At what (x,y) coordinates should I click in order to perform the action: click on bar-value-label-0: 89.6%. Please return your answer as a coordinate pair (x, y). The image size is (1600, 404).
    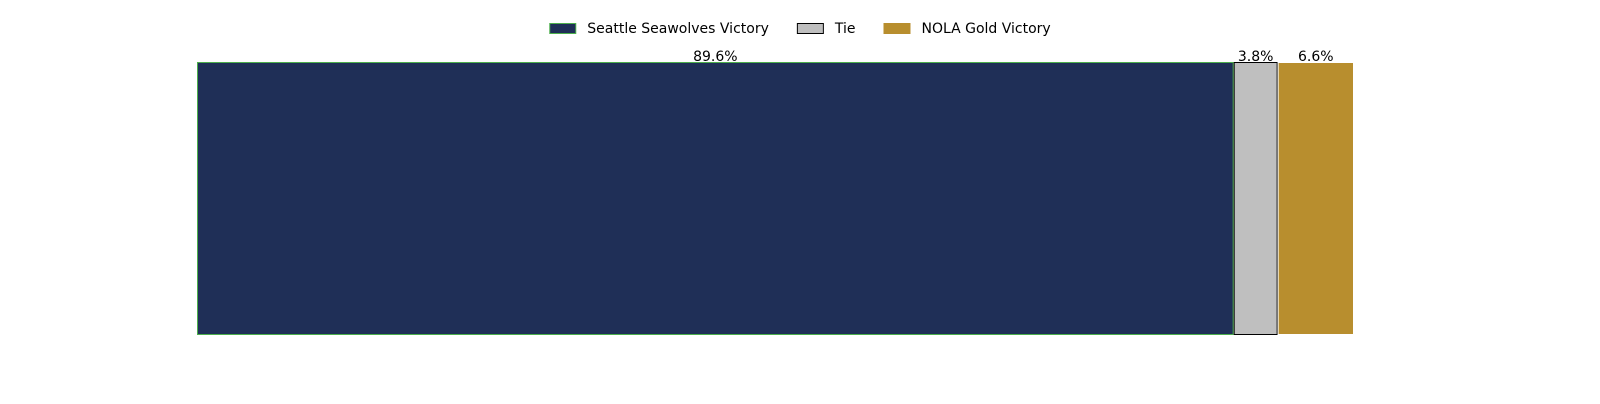
    Looking at the image, I should click on (715, 57).